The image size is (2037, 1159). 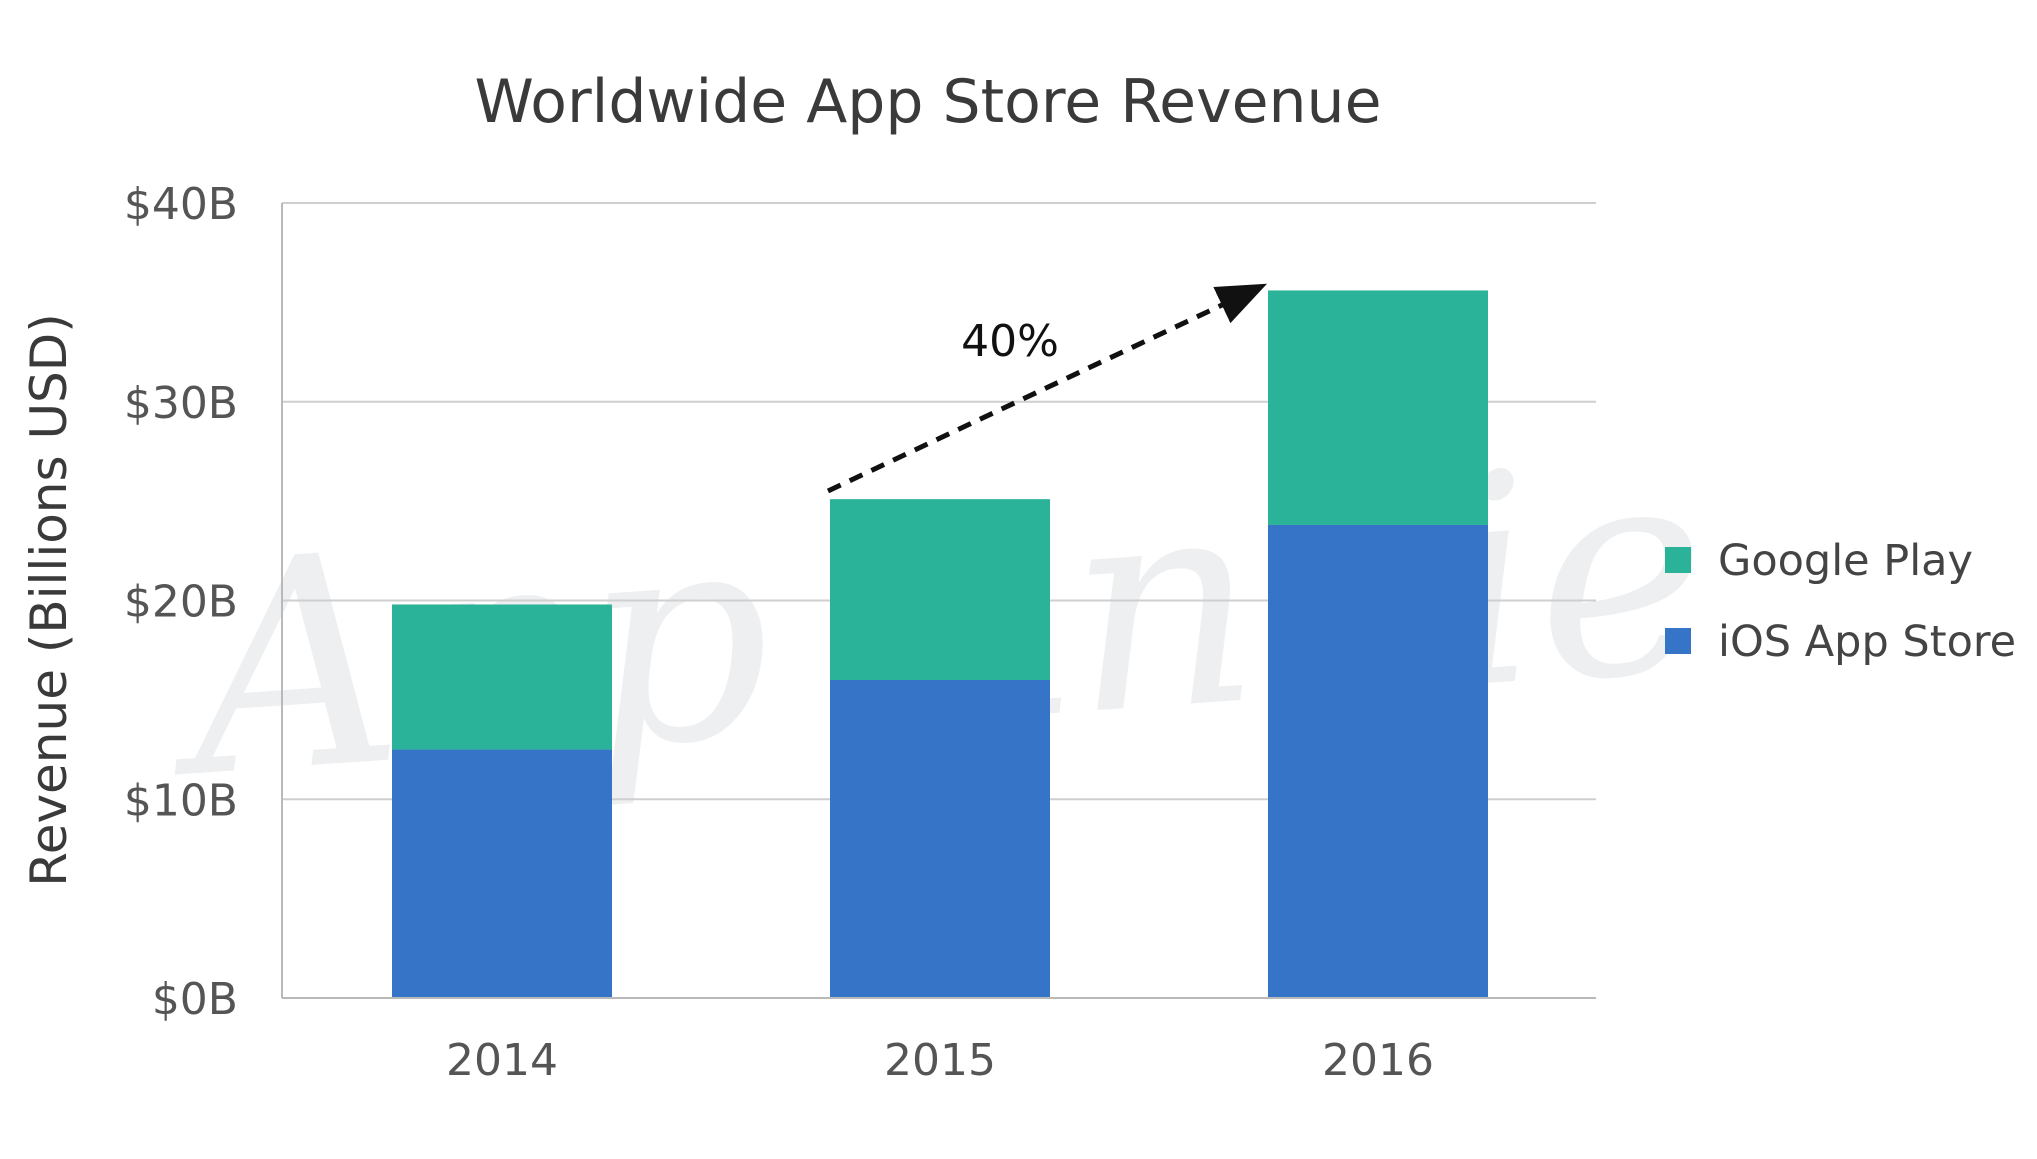 What do you see at coordinates (940, 589) in the screenshot?
I see `bar-google-play-2015` at bounding box center [940, 589].